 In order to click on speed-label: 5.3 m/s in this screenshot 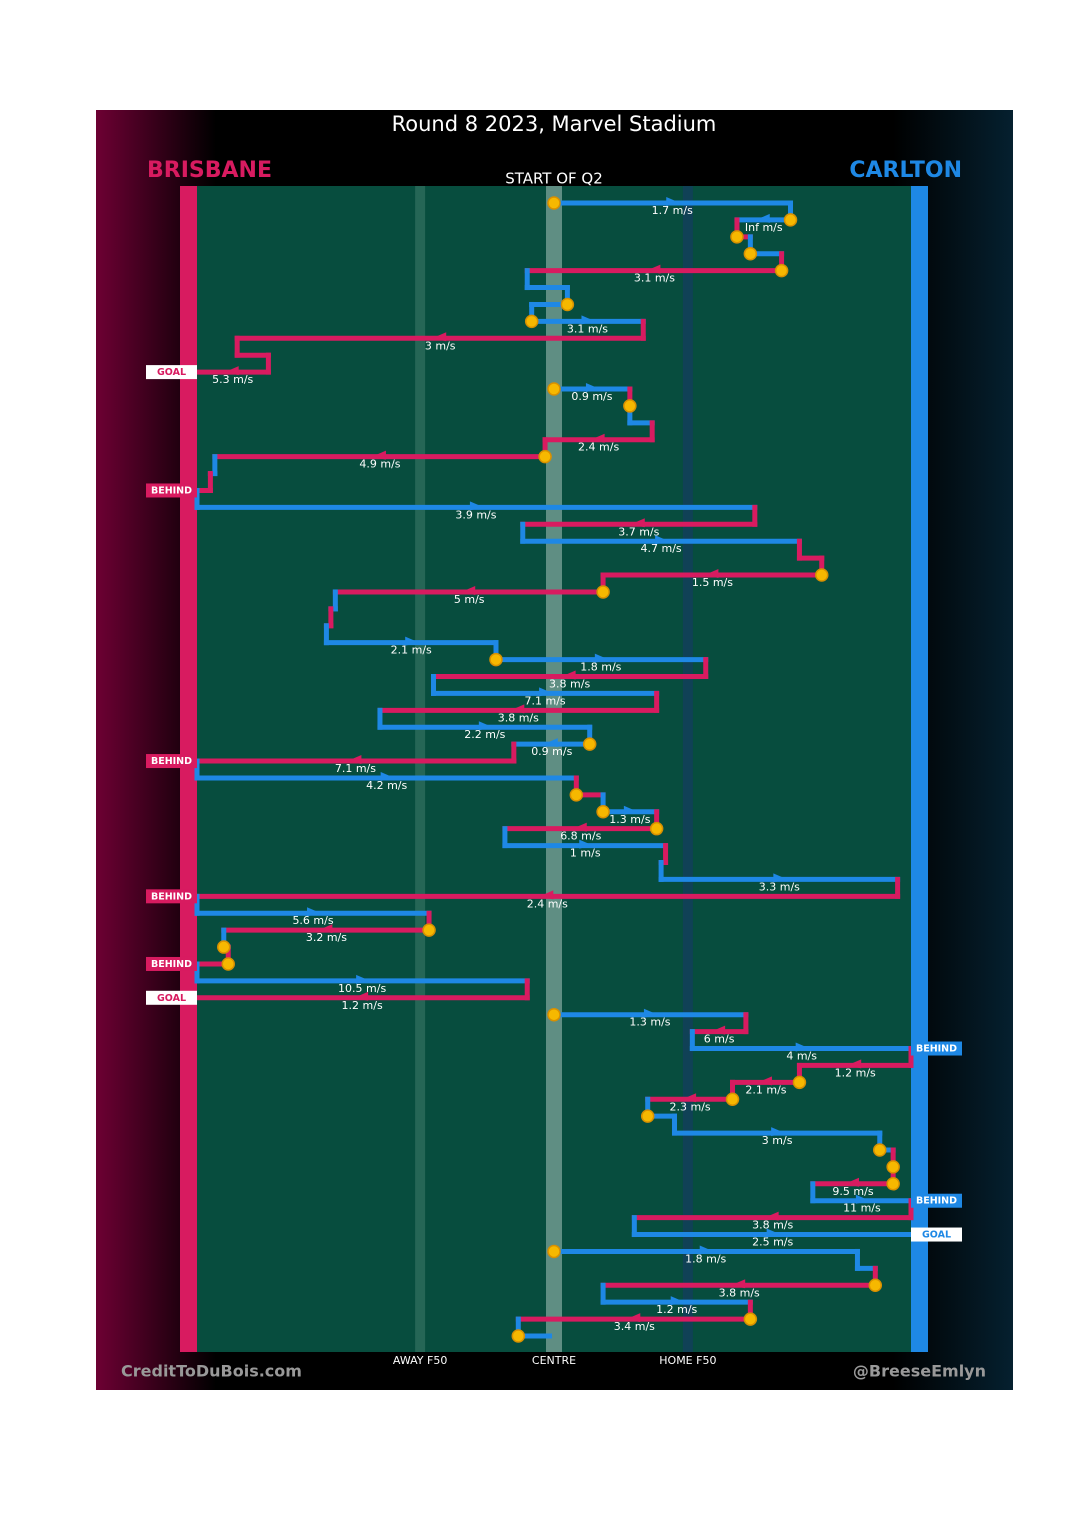, I will do `click(232, 379)`.